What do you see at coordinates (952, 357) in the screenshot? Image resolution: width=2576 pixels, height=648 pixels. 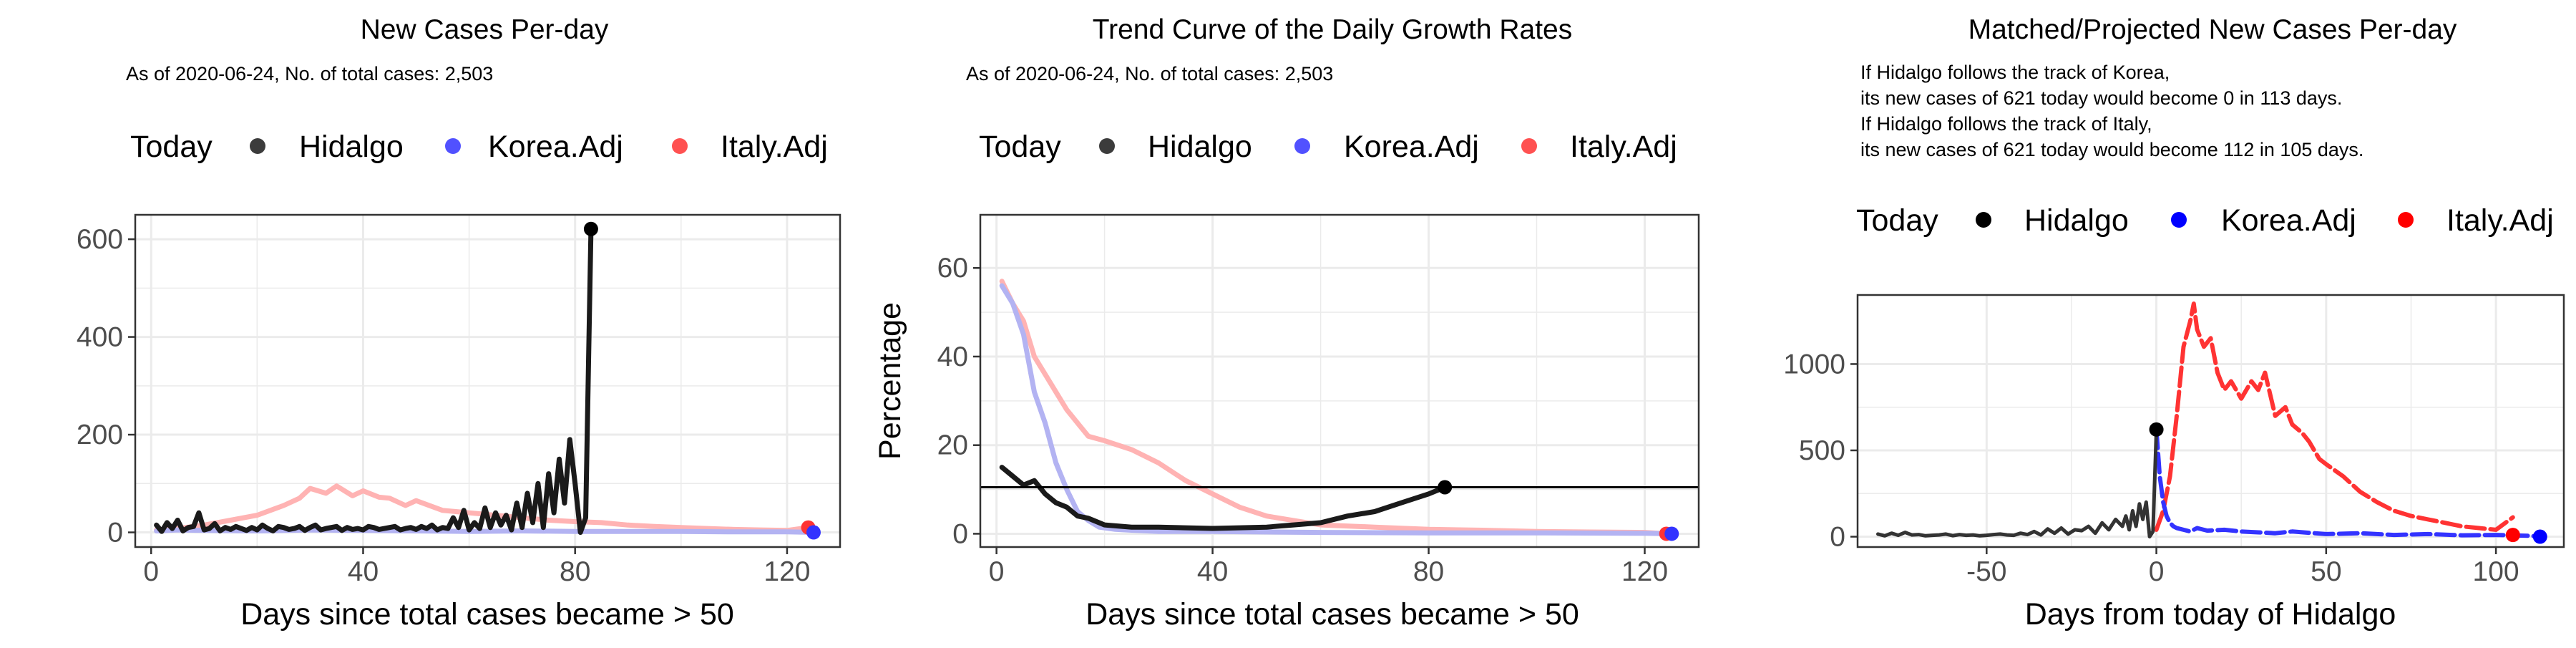 I see `y-tick-label: 40` at bounding box center [952, 357].